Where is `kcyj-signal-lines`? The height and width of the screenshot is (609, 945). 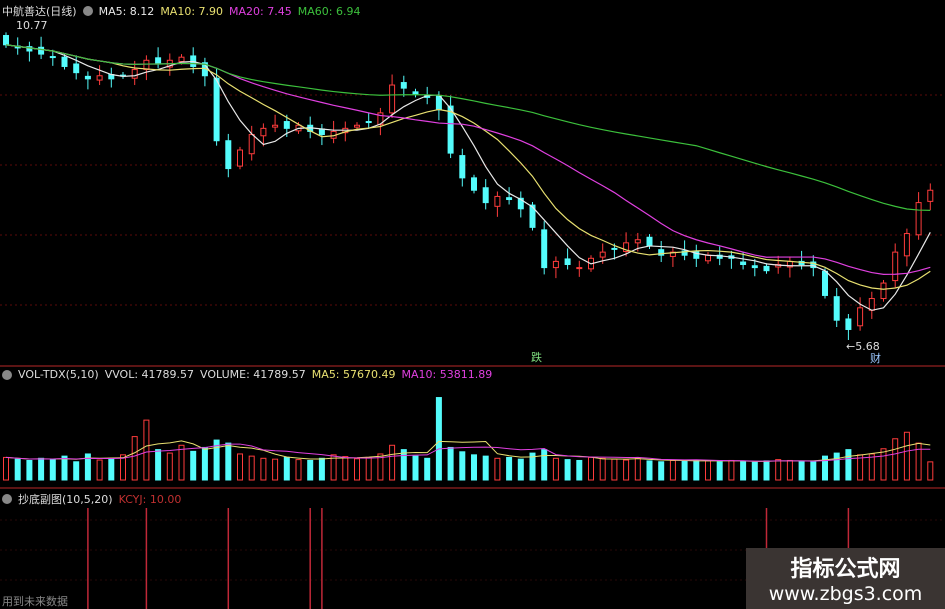 kcyj-signal-lines is located at coordinates (468, 558).